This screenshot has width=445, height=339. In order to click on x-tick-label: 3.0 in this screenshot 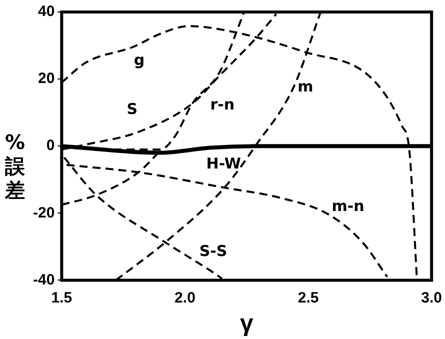, I will do `click(431, 297)`.